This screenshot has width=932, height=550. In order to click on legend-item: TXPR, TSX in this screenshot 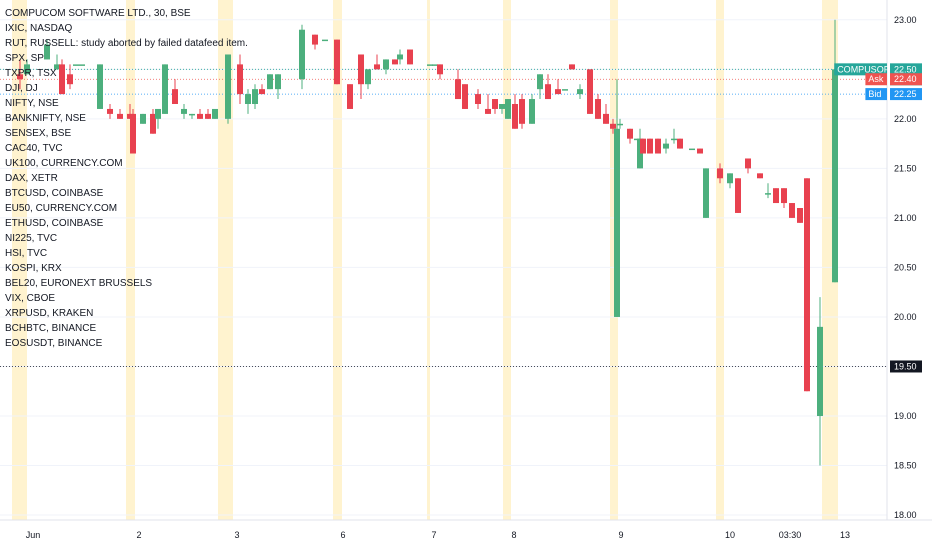, I will do `click(31, 73)`.